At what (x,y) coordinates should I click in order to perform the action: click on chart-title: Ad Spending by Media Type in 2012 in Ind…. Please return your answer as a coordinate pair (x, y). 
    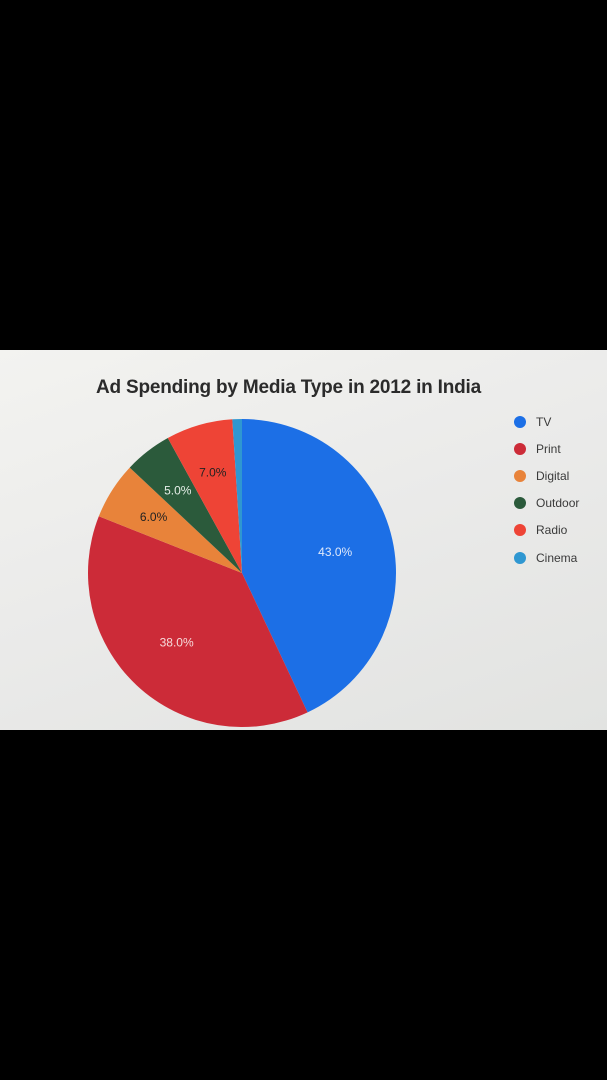
    Looking at the image, I should click on (288, 387).